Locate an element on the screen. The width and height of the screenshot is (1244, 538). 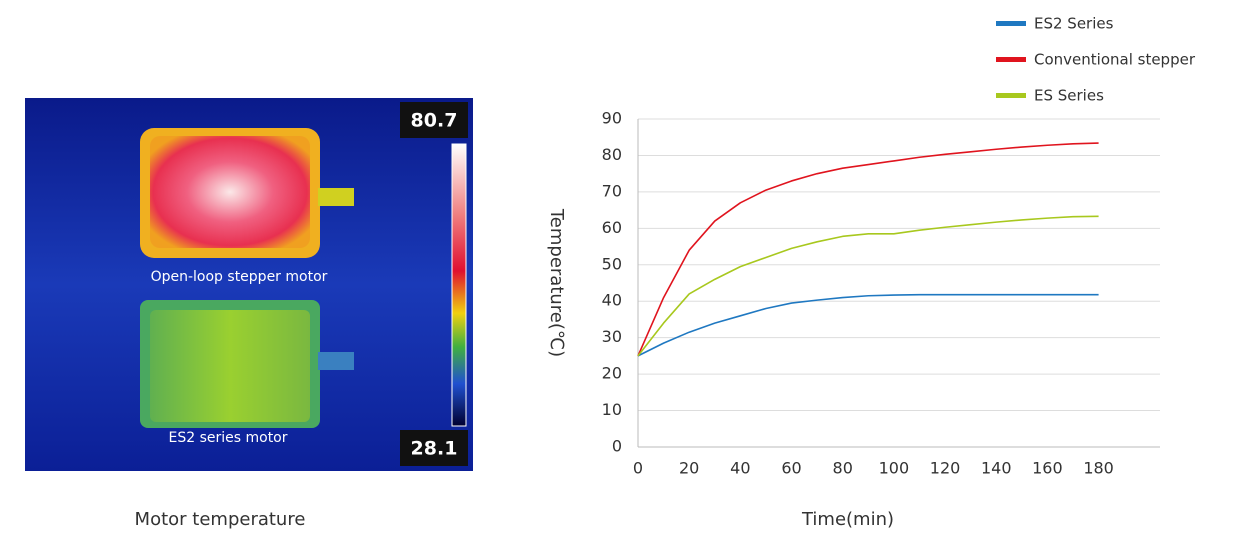
warm-shaft is located at coordinates (336, 361).